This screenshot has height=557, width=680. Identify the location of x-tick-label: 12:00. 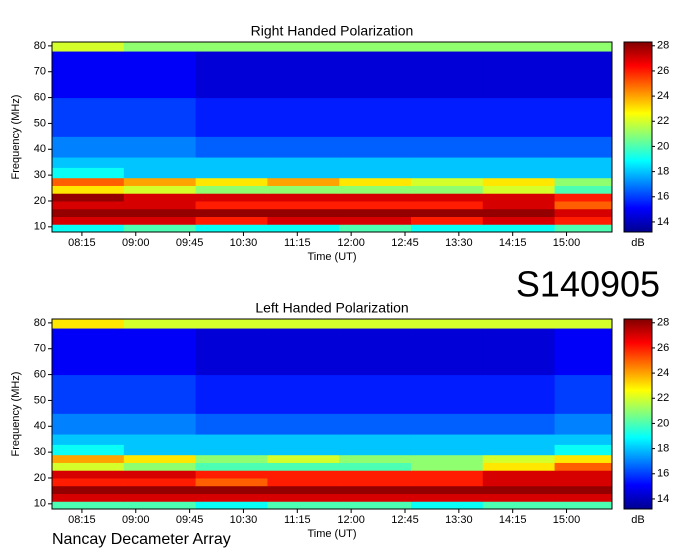
(351, 520).